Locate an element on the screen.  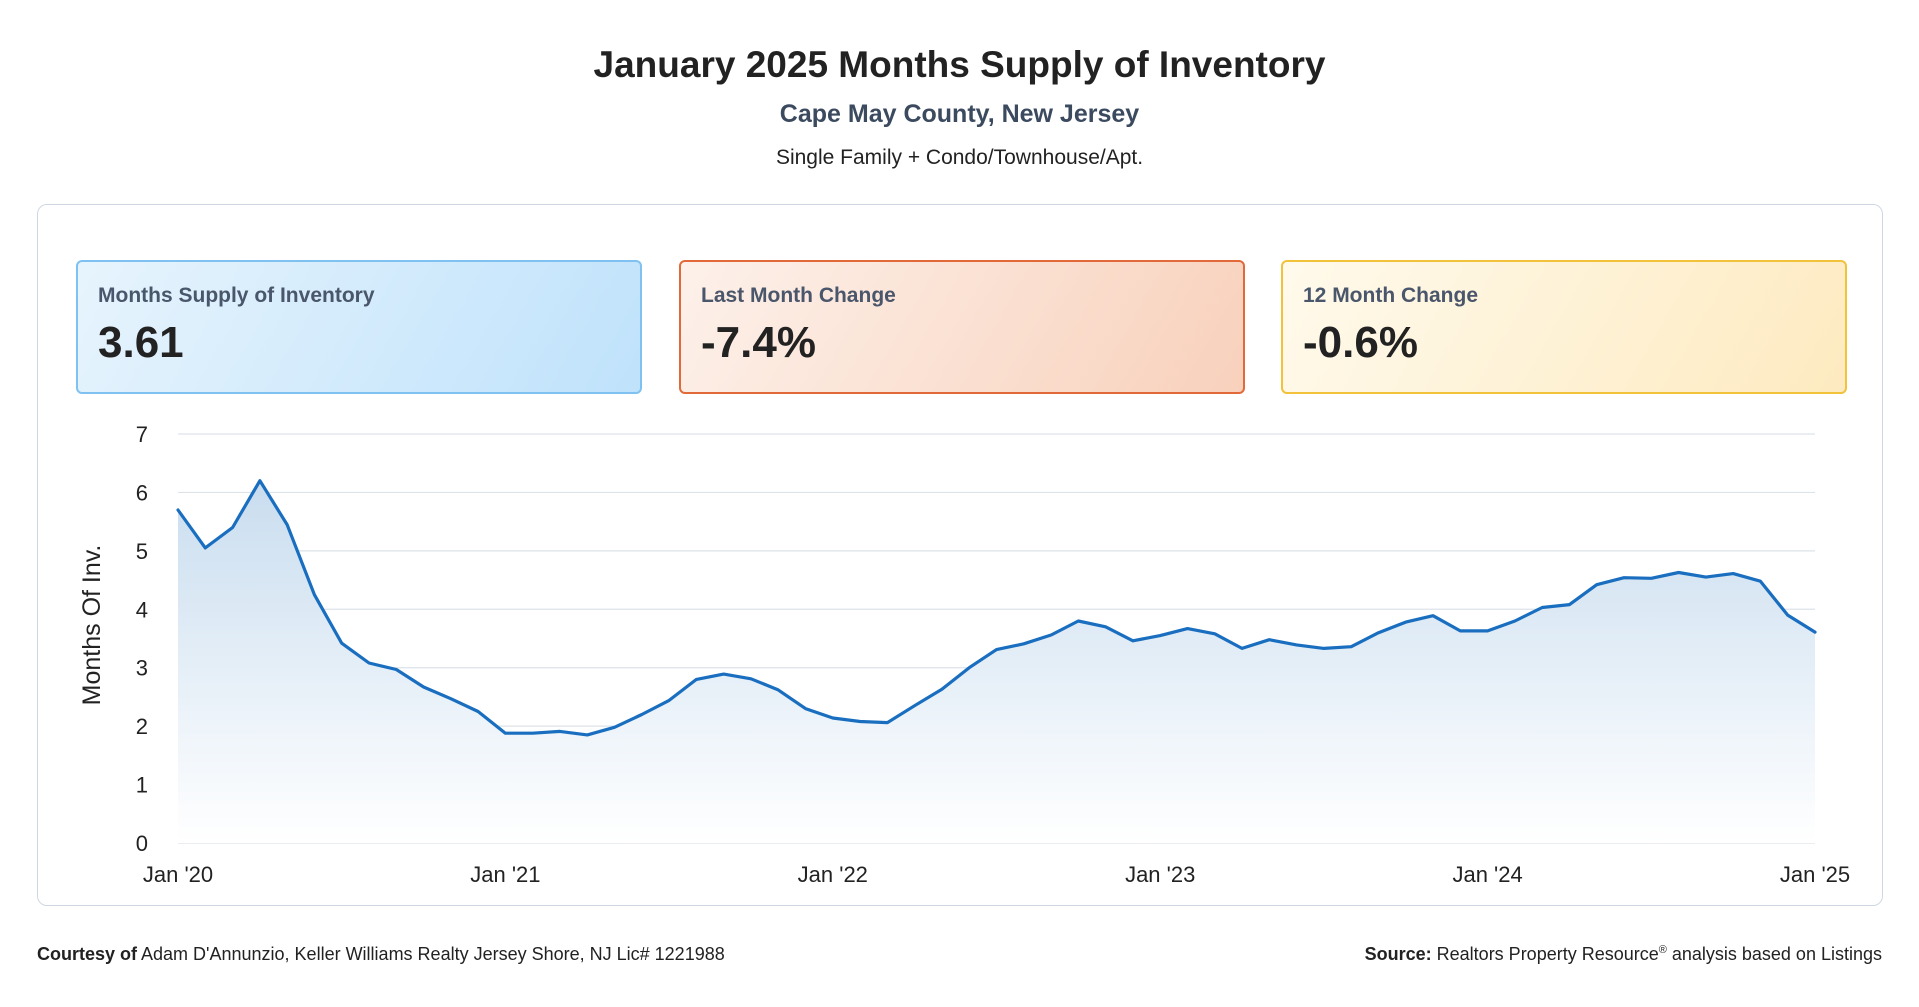
x-tick-label: Jan '21 is located at coordinates (505, 874).